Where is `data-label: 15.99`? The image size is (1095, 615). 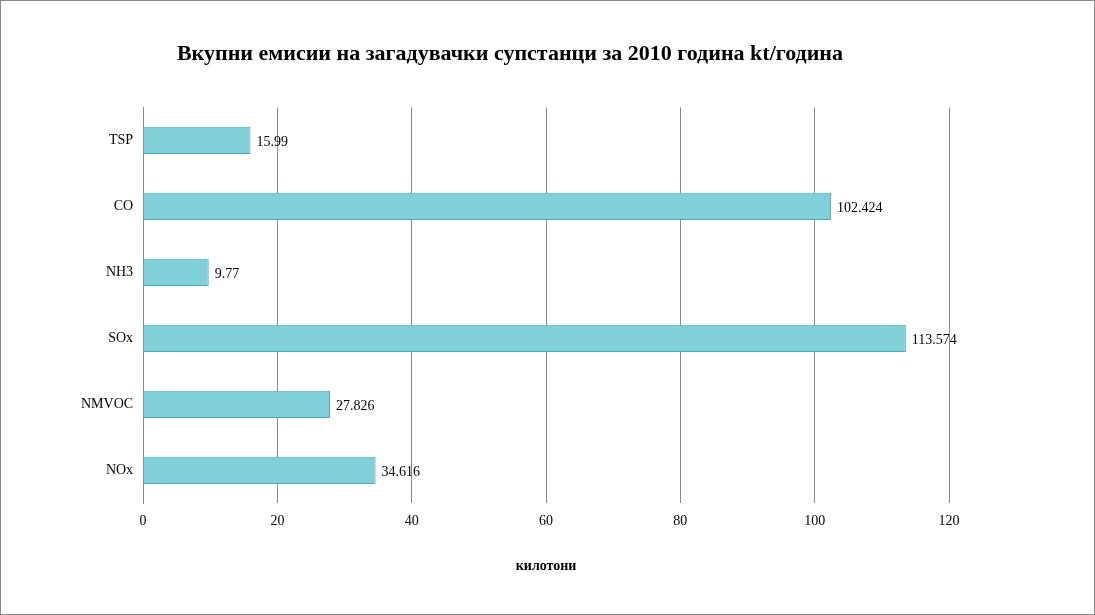 data-label: 15.99 is located at coordinates (272, 142).